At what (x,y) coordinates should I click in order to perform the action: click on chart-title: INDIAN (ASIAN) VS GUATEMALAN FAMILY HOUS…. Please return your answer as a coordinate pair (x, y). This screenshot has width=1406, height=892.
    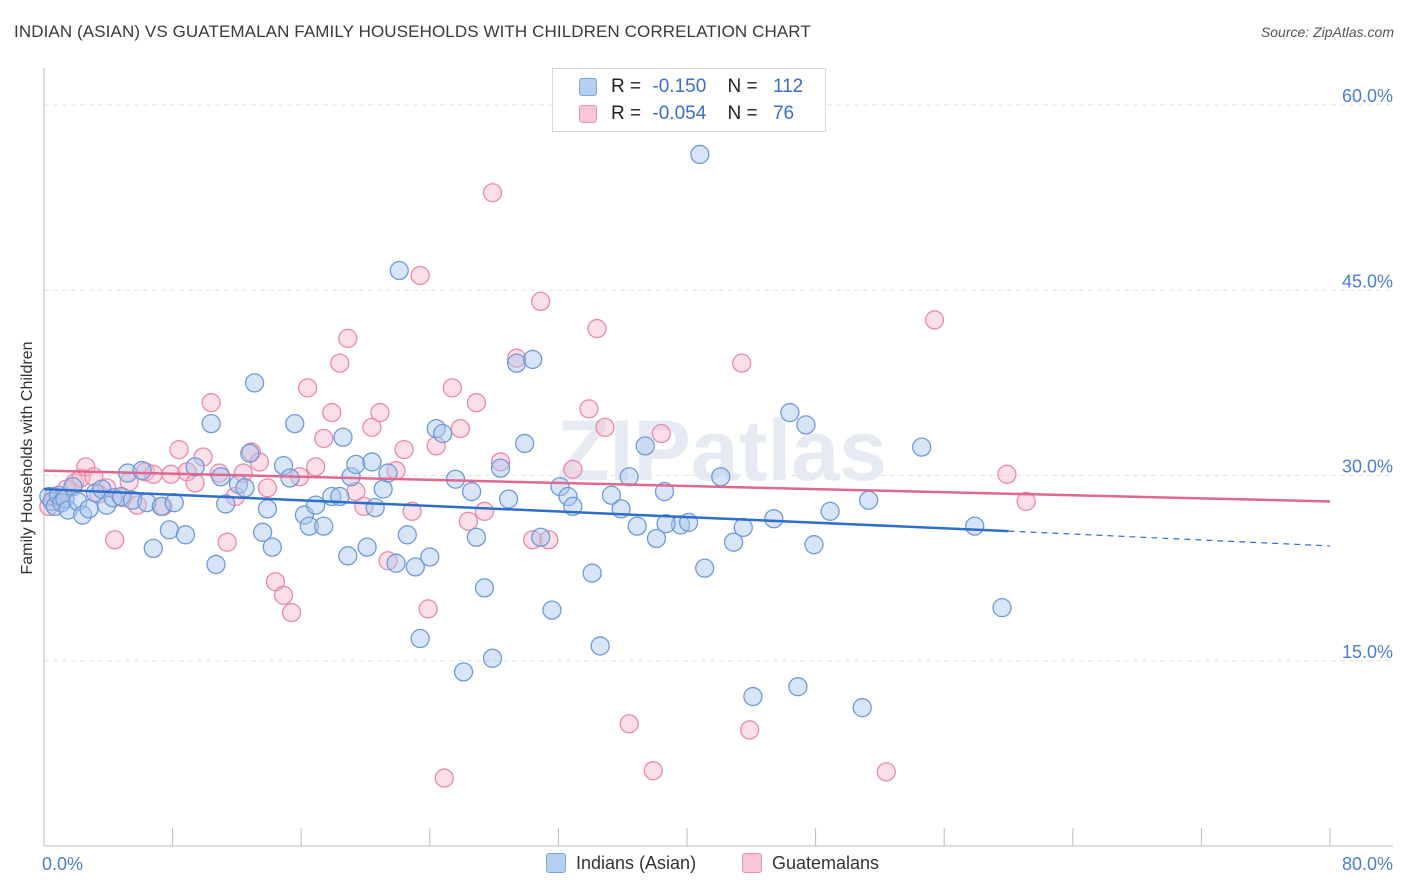
    Looking at the image, I should click on (412, 31).